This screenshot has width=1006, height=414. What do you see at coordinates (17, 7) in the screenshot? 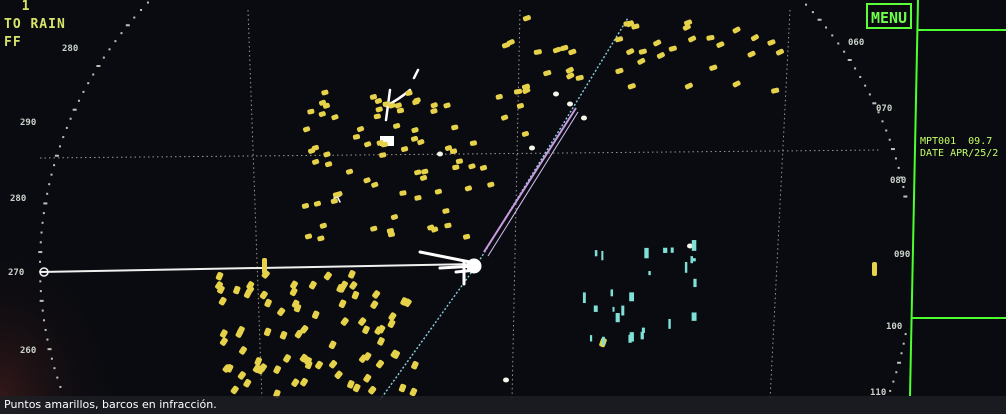
I see `hud-line-1: 1` at bounding box center [17, 7].